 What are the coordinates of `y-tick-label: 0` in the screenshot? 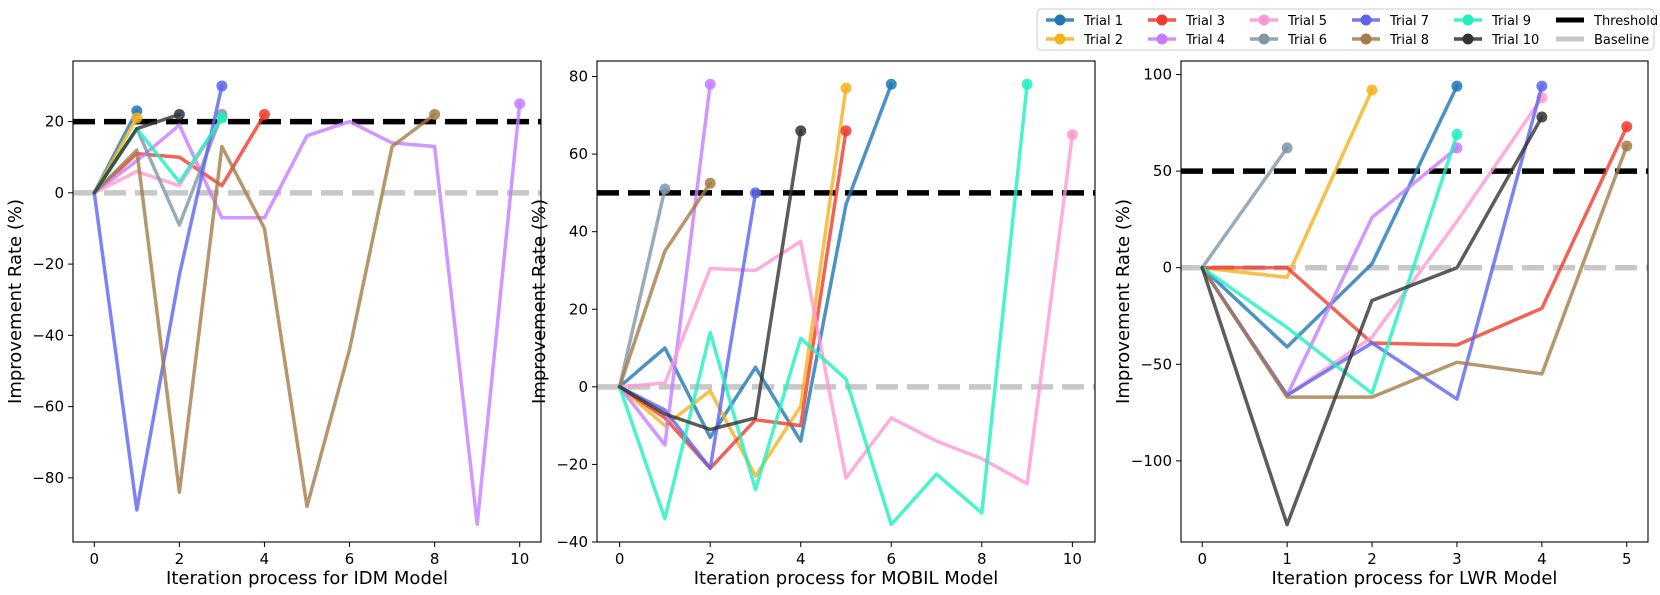 It's located at (59, 193).